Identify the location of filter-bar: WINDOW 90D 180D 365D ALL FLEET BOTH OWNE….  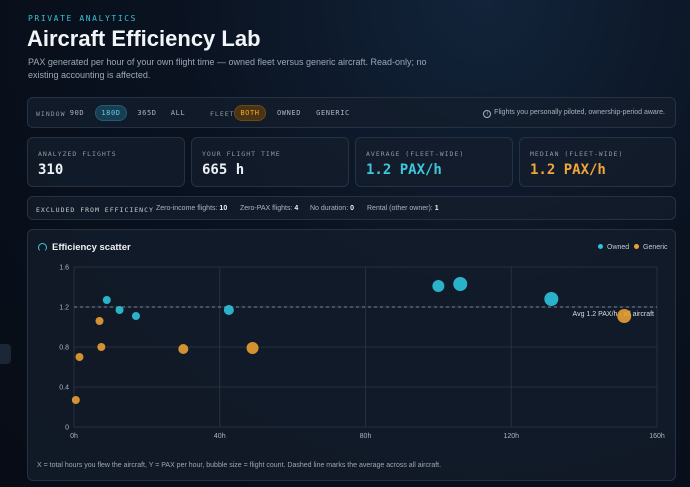
(351, 112).